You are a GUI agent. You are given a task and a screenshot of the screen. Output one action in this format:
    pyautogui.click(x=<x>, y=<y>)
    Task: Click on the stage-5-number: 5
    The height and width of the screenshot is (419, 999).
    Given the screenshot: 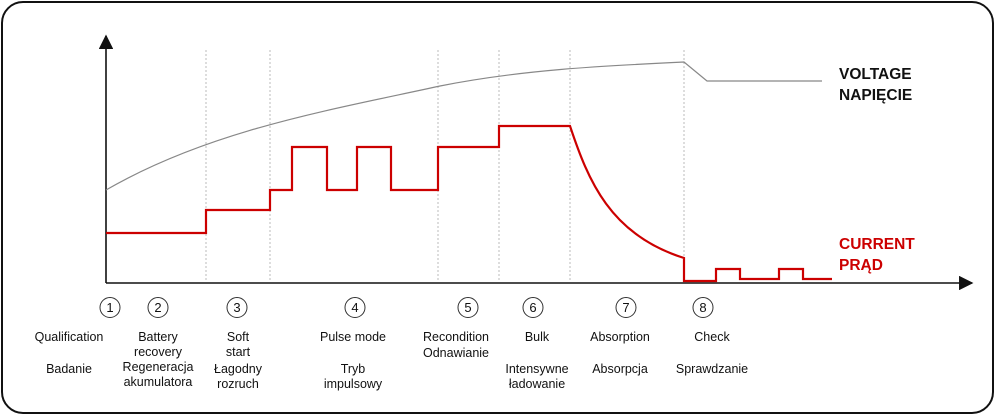 What is the action you would take?
    pyautogui.click(x=468, y=307)
    